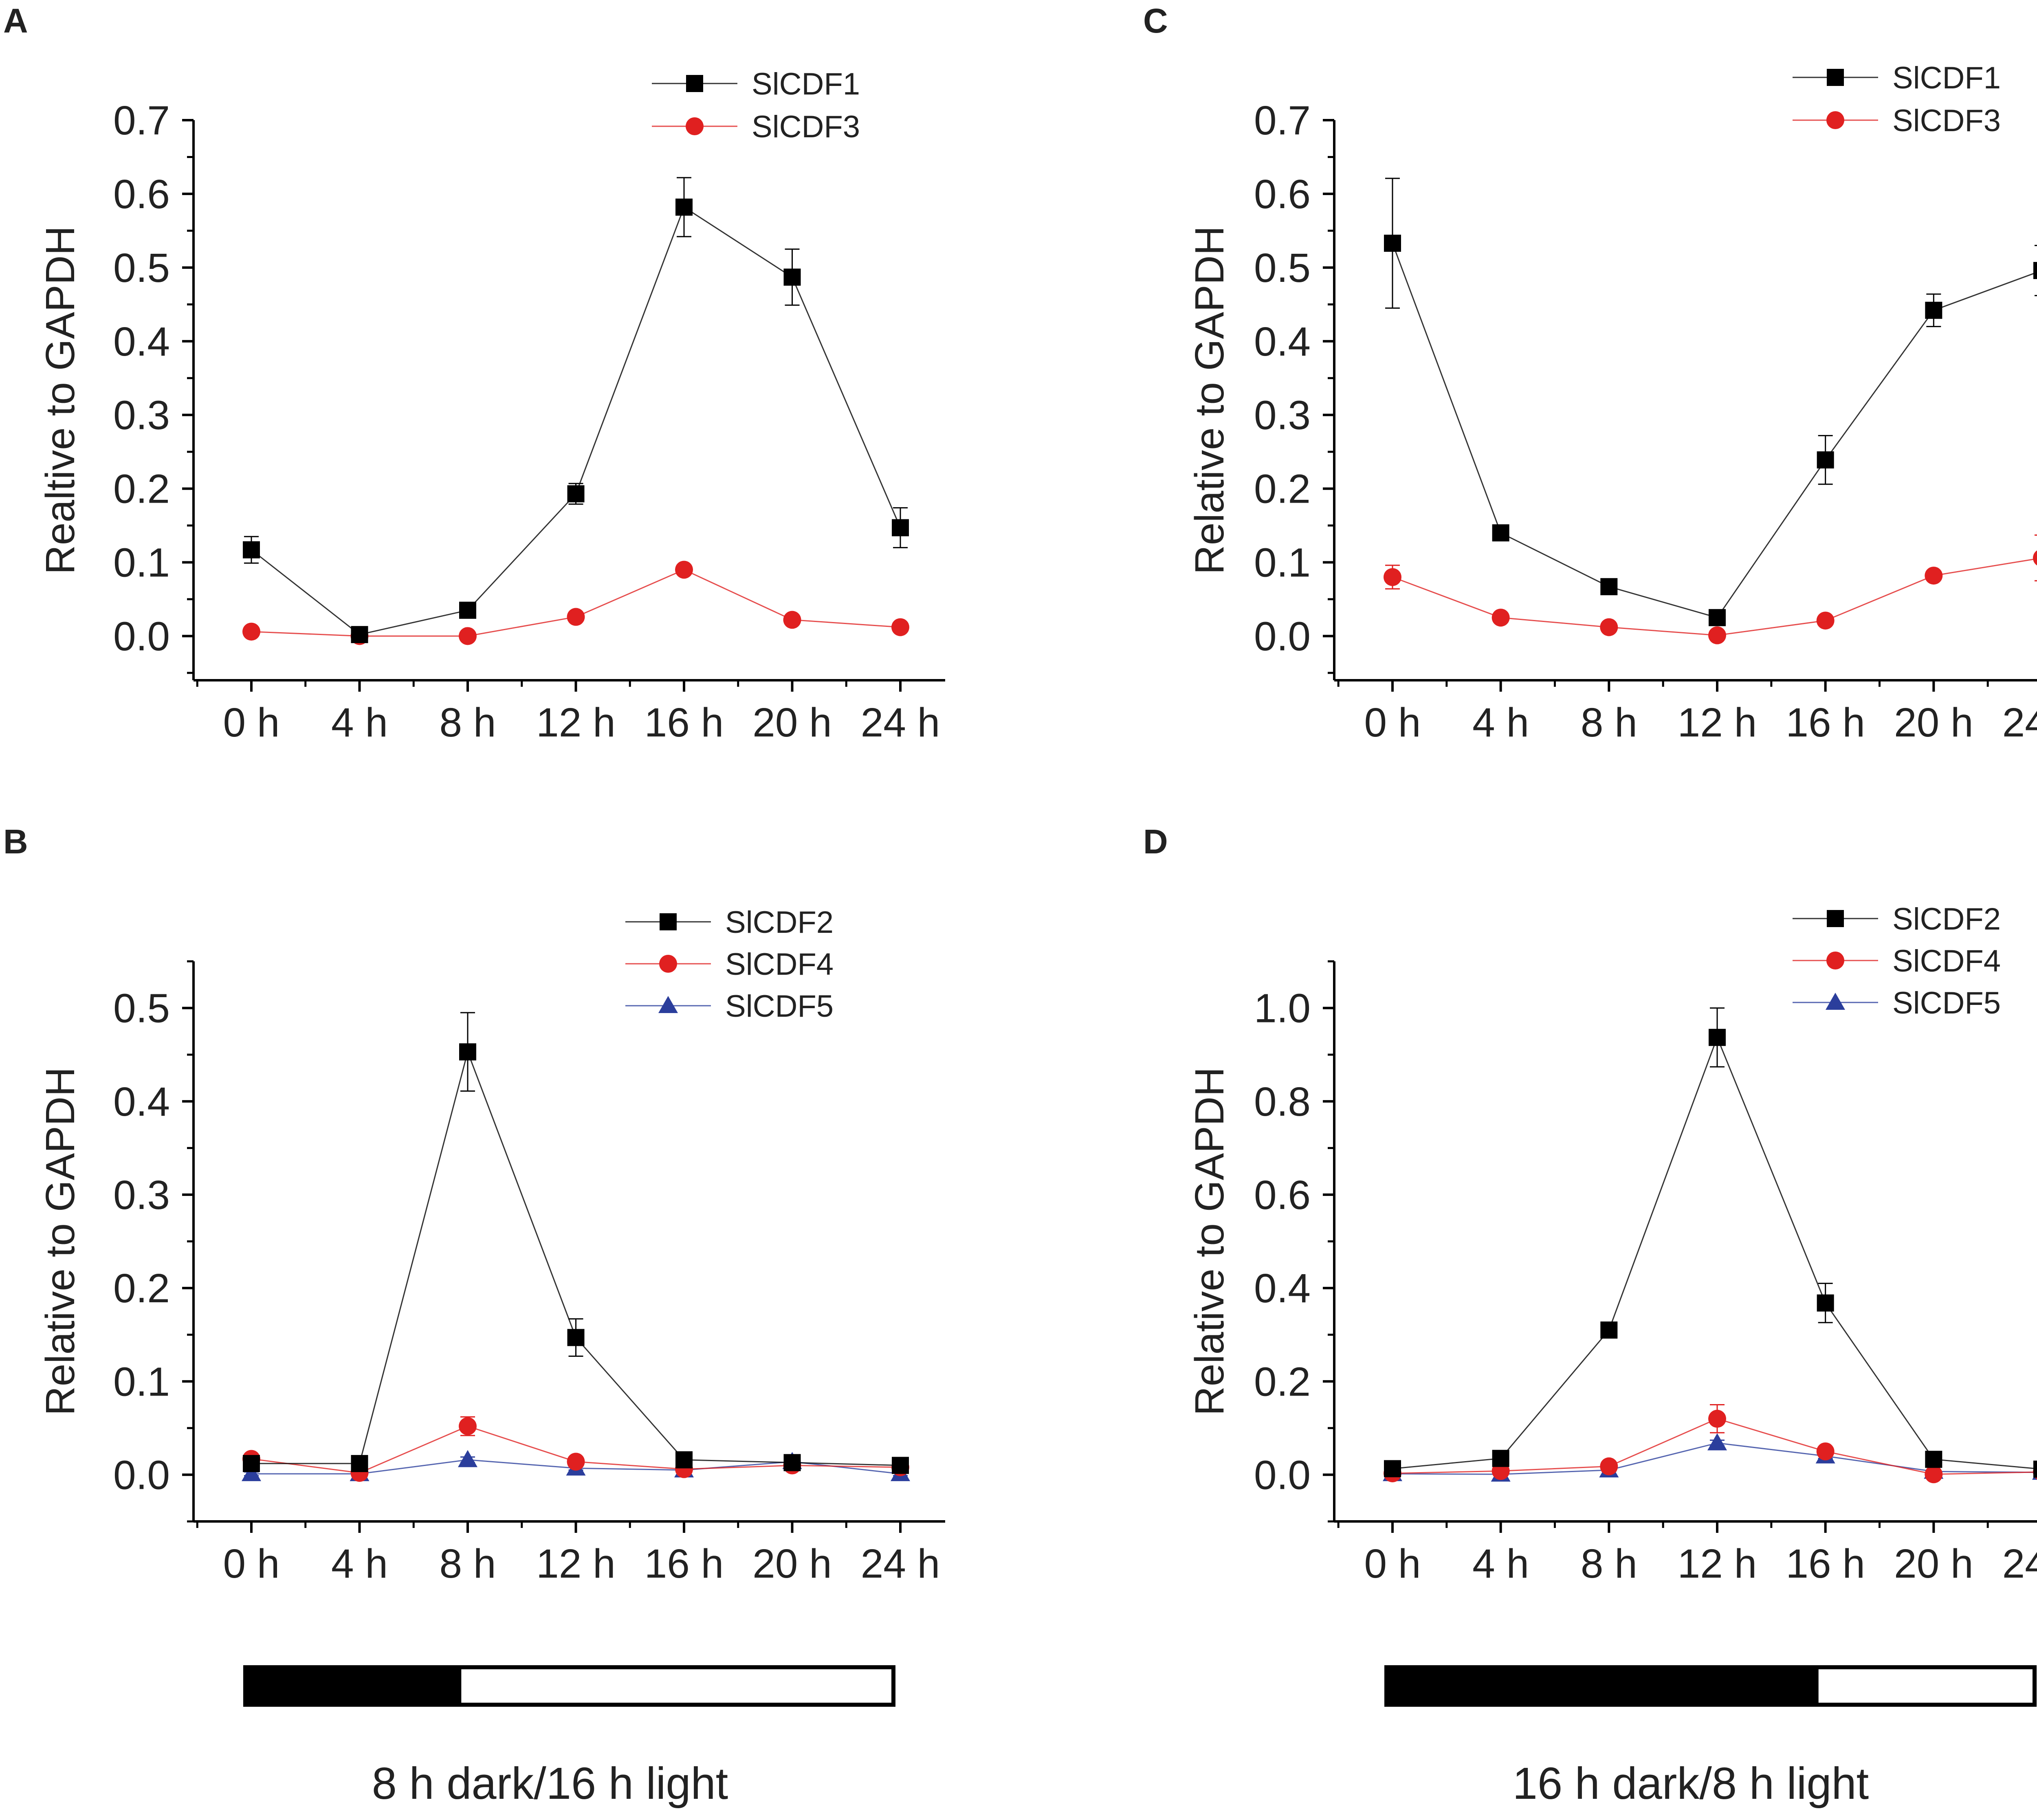  Describe the element at coordinates (1282, 1102) in the screenshot. I see `y-tick-label: 0.8` at that location.